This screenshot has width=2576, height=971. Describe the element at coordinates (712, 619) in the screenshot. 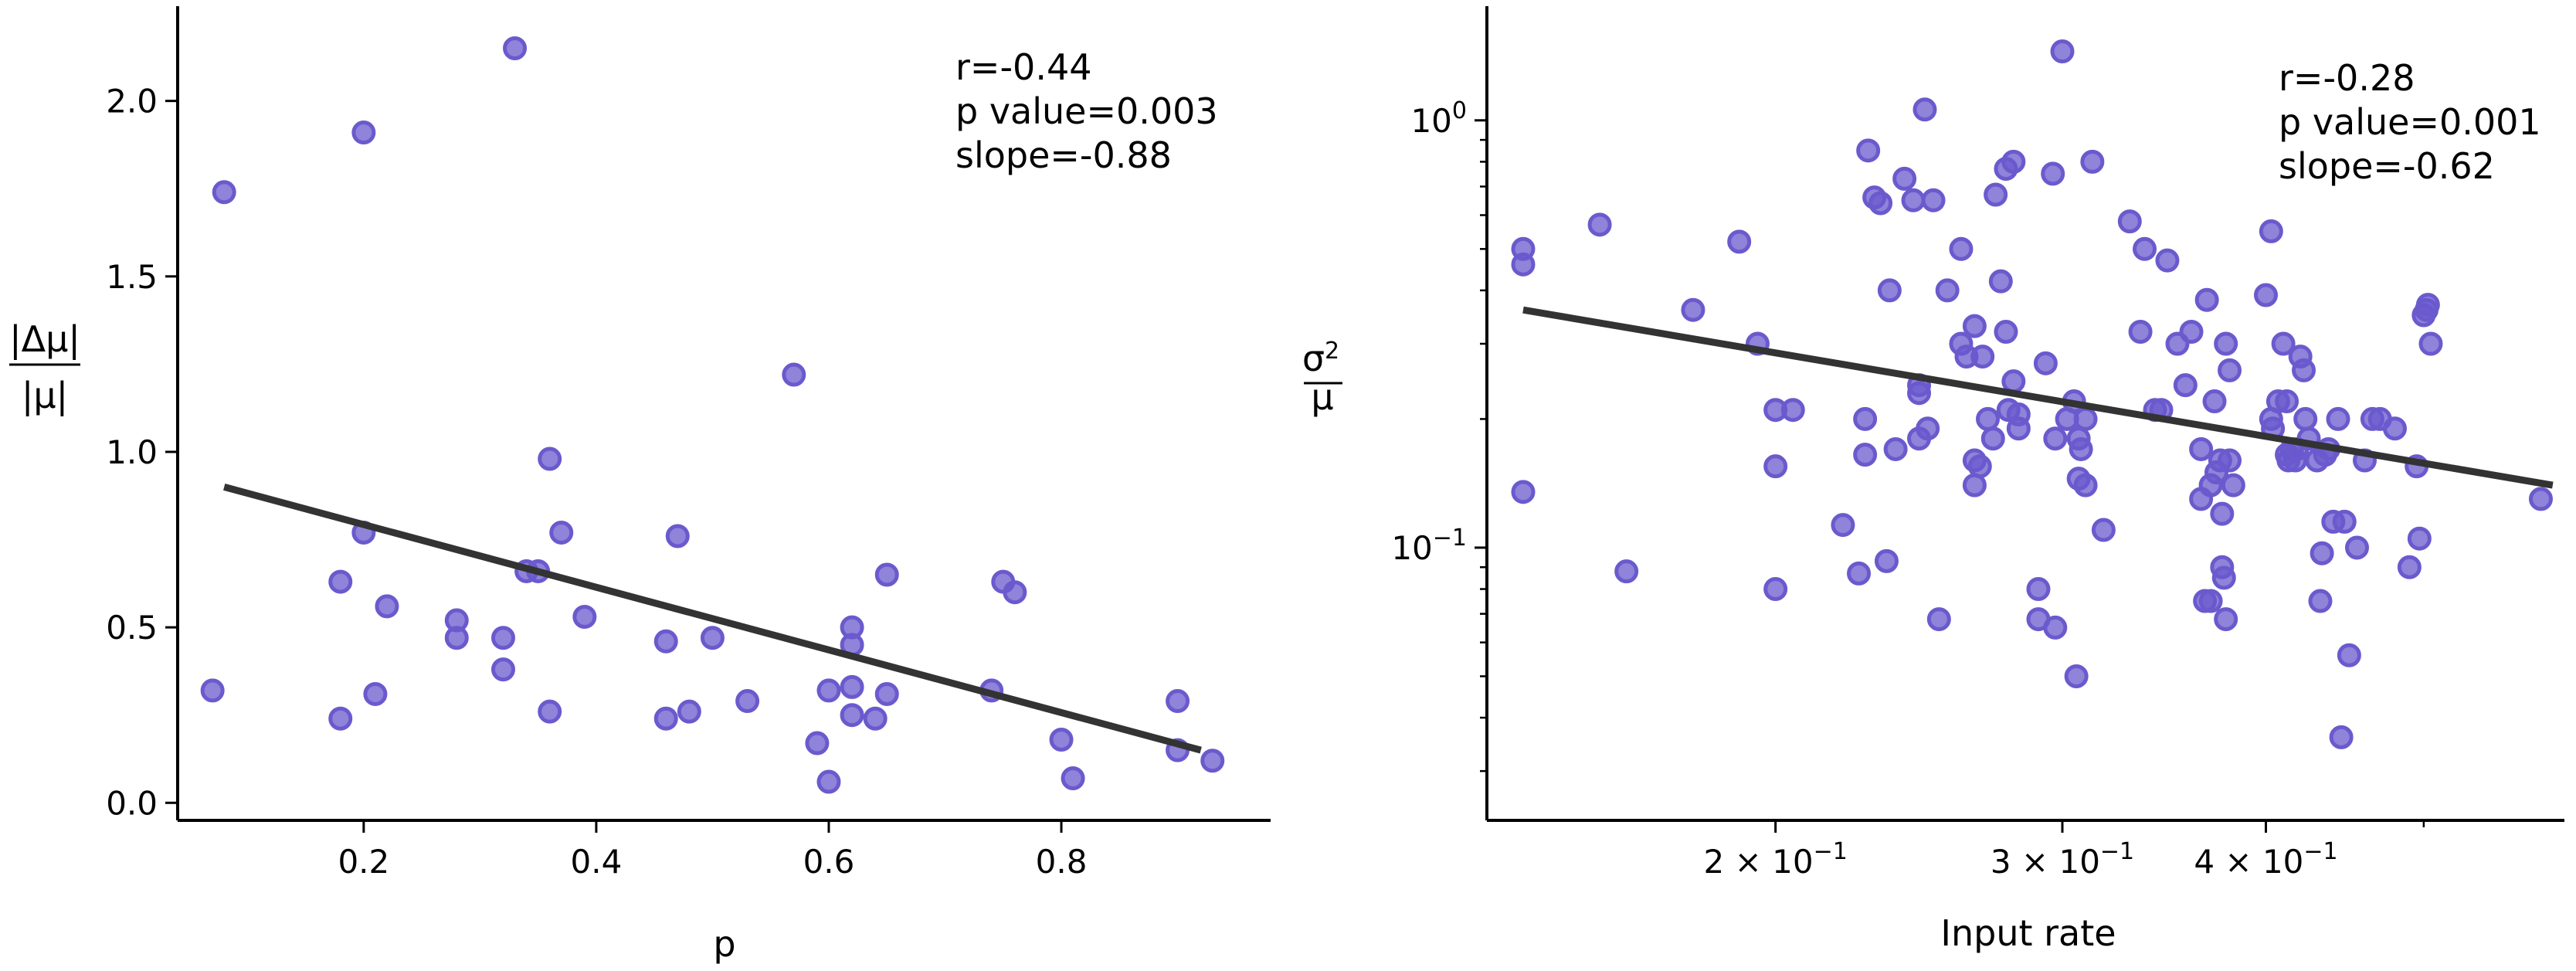

I see `left-fit-line-layer` at that location.